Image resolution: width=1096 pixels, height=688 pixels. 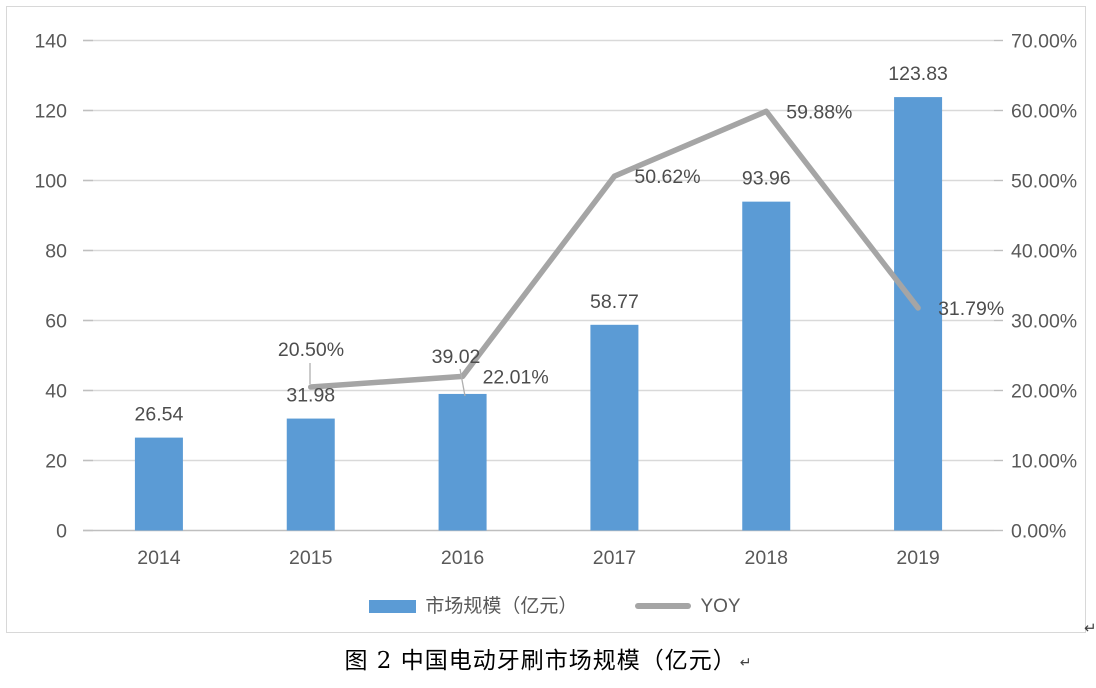 What do you see at coordinates (50, 42) in the screenshot?
I see `left-axis-label: 140` at bounding box center [50, 42].